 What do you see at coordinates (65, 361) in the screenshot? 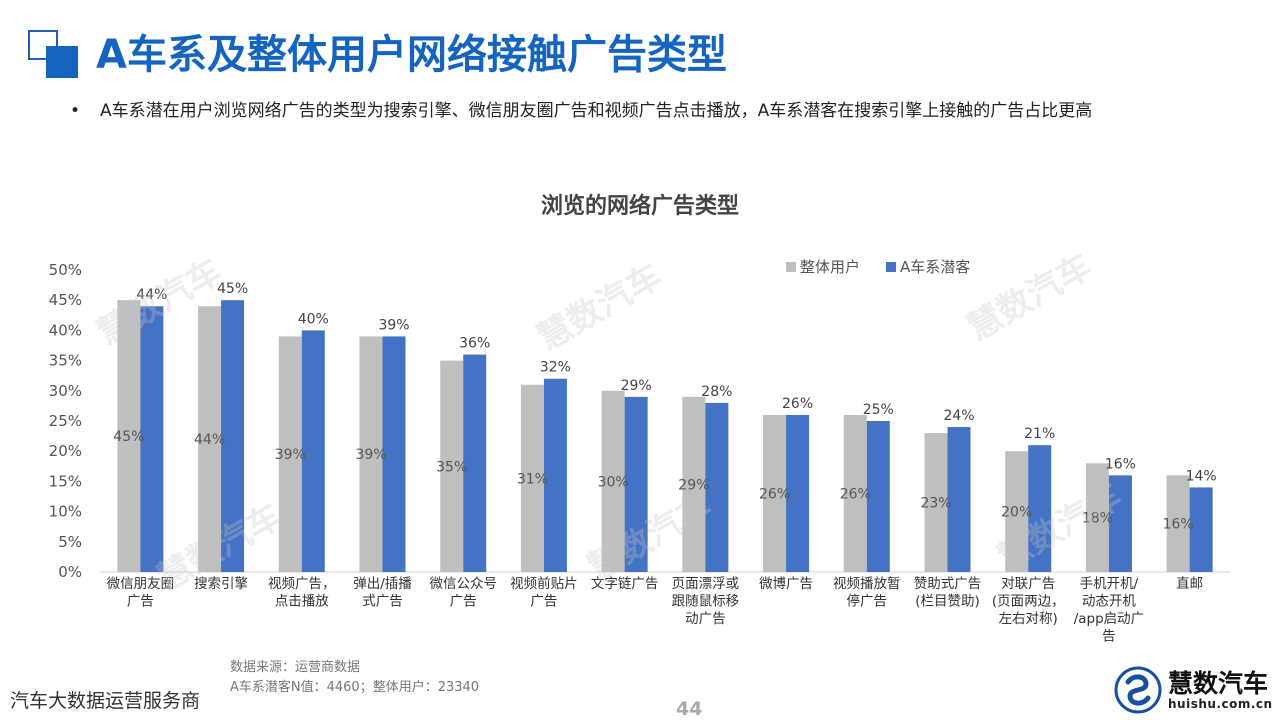
I see `y-tick-label: 35%` at bounding box center [65, 361].